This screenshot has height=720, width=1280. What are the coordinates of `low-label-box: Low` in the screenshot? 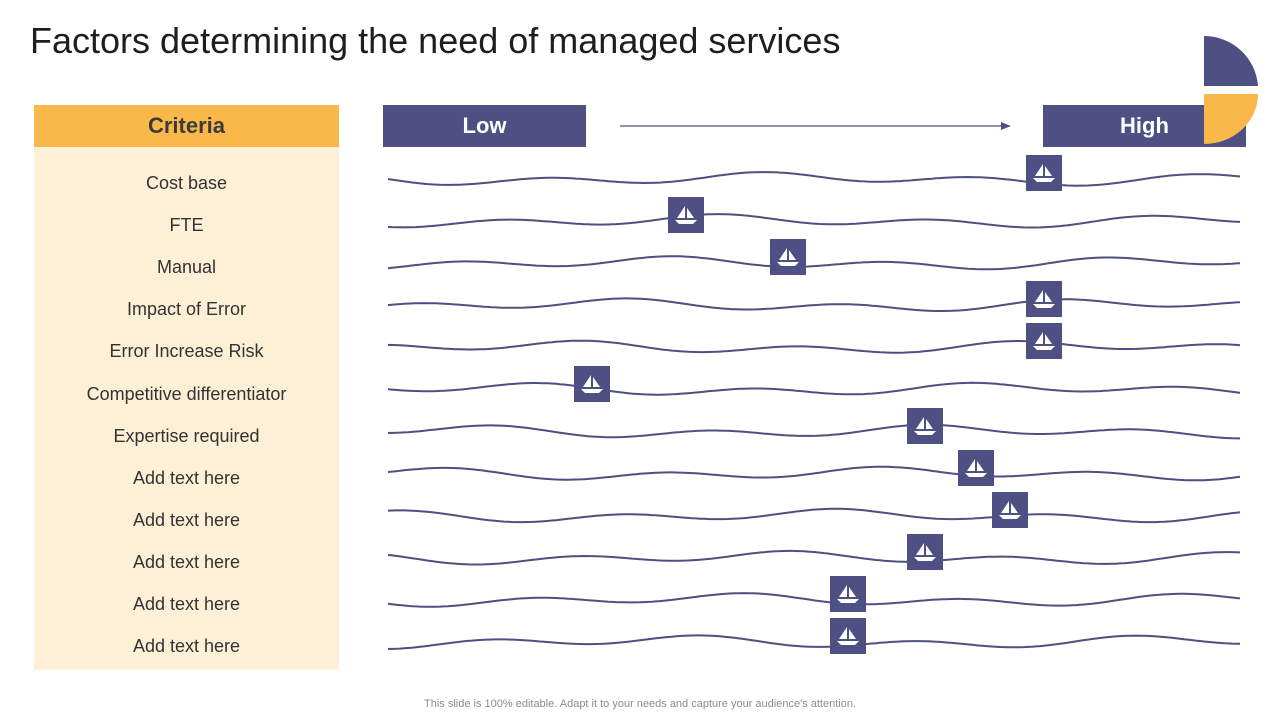 It's located at (484, 126).